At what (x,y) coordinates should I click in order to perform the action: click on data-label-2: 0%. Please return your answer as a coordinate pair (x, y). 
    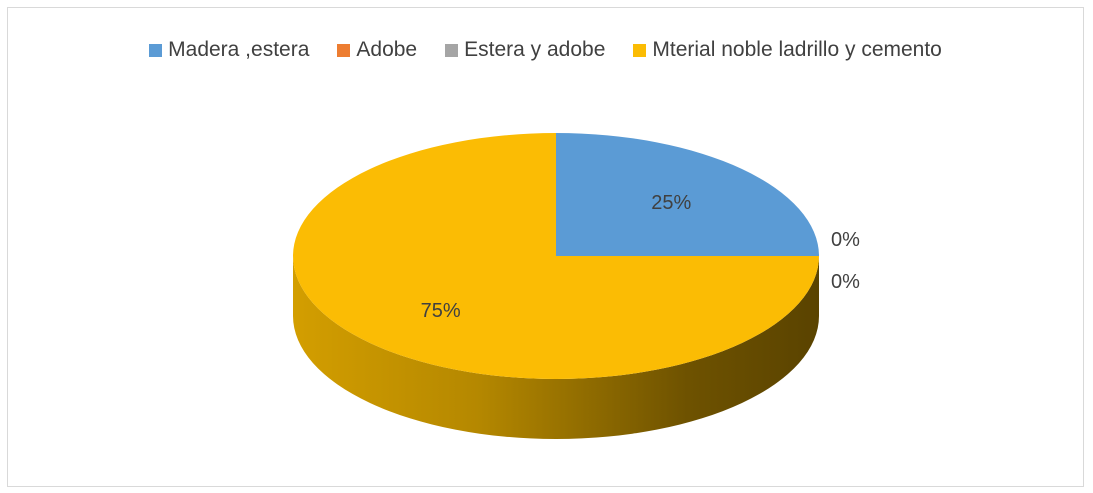
    Looking at the image, I should click on (845, 282).